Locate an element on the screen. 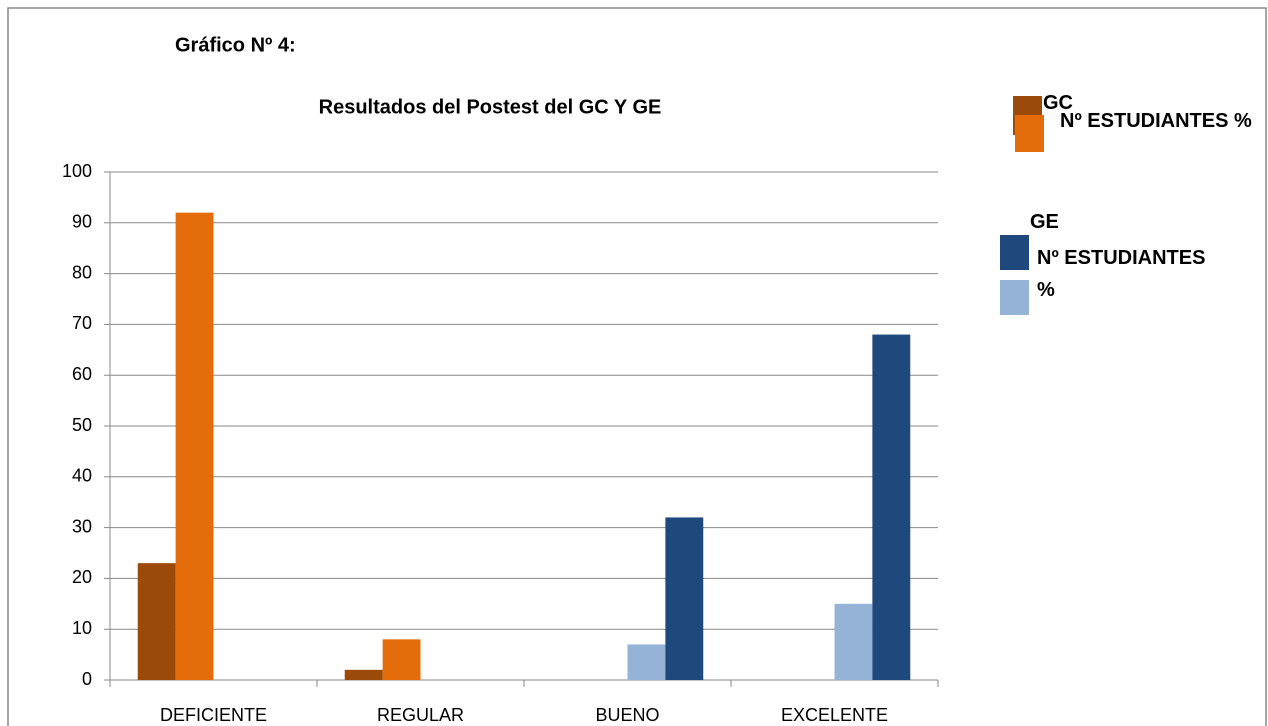  x-tick-label: DEFICIENTE is located at coordinates (213, 715).